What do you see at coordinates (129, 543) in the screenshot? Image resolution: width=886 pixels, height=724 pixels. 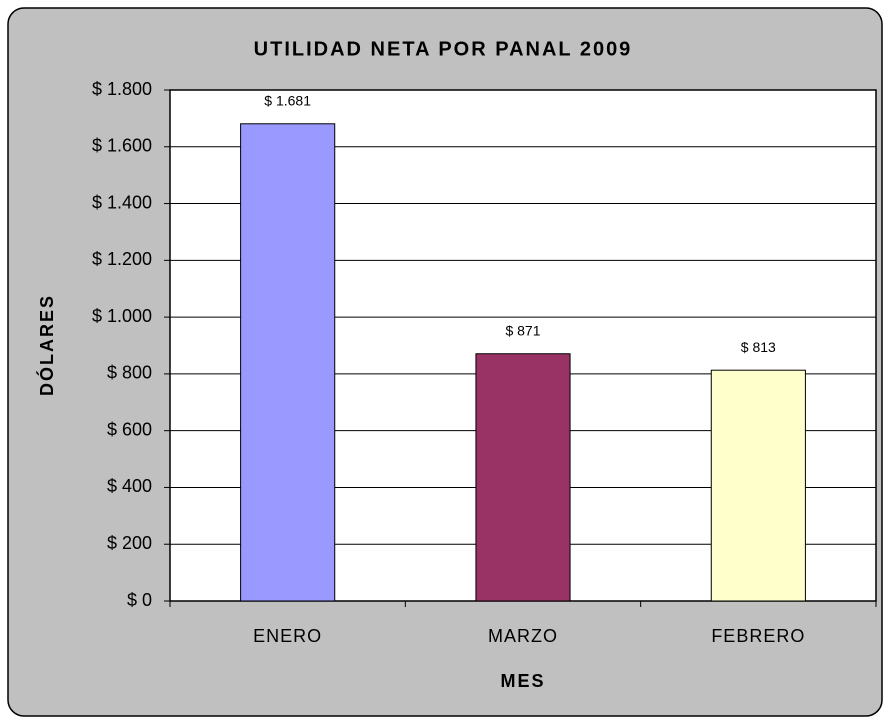 I see `y-tick-label: $ 200` at bounding box center [129, 543].